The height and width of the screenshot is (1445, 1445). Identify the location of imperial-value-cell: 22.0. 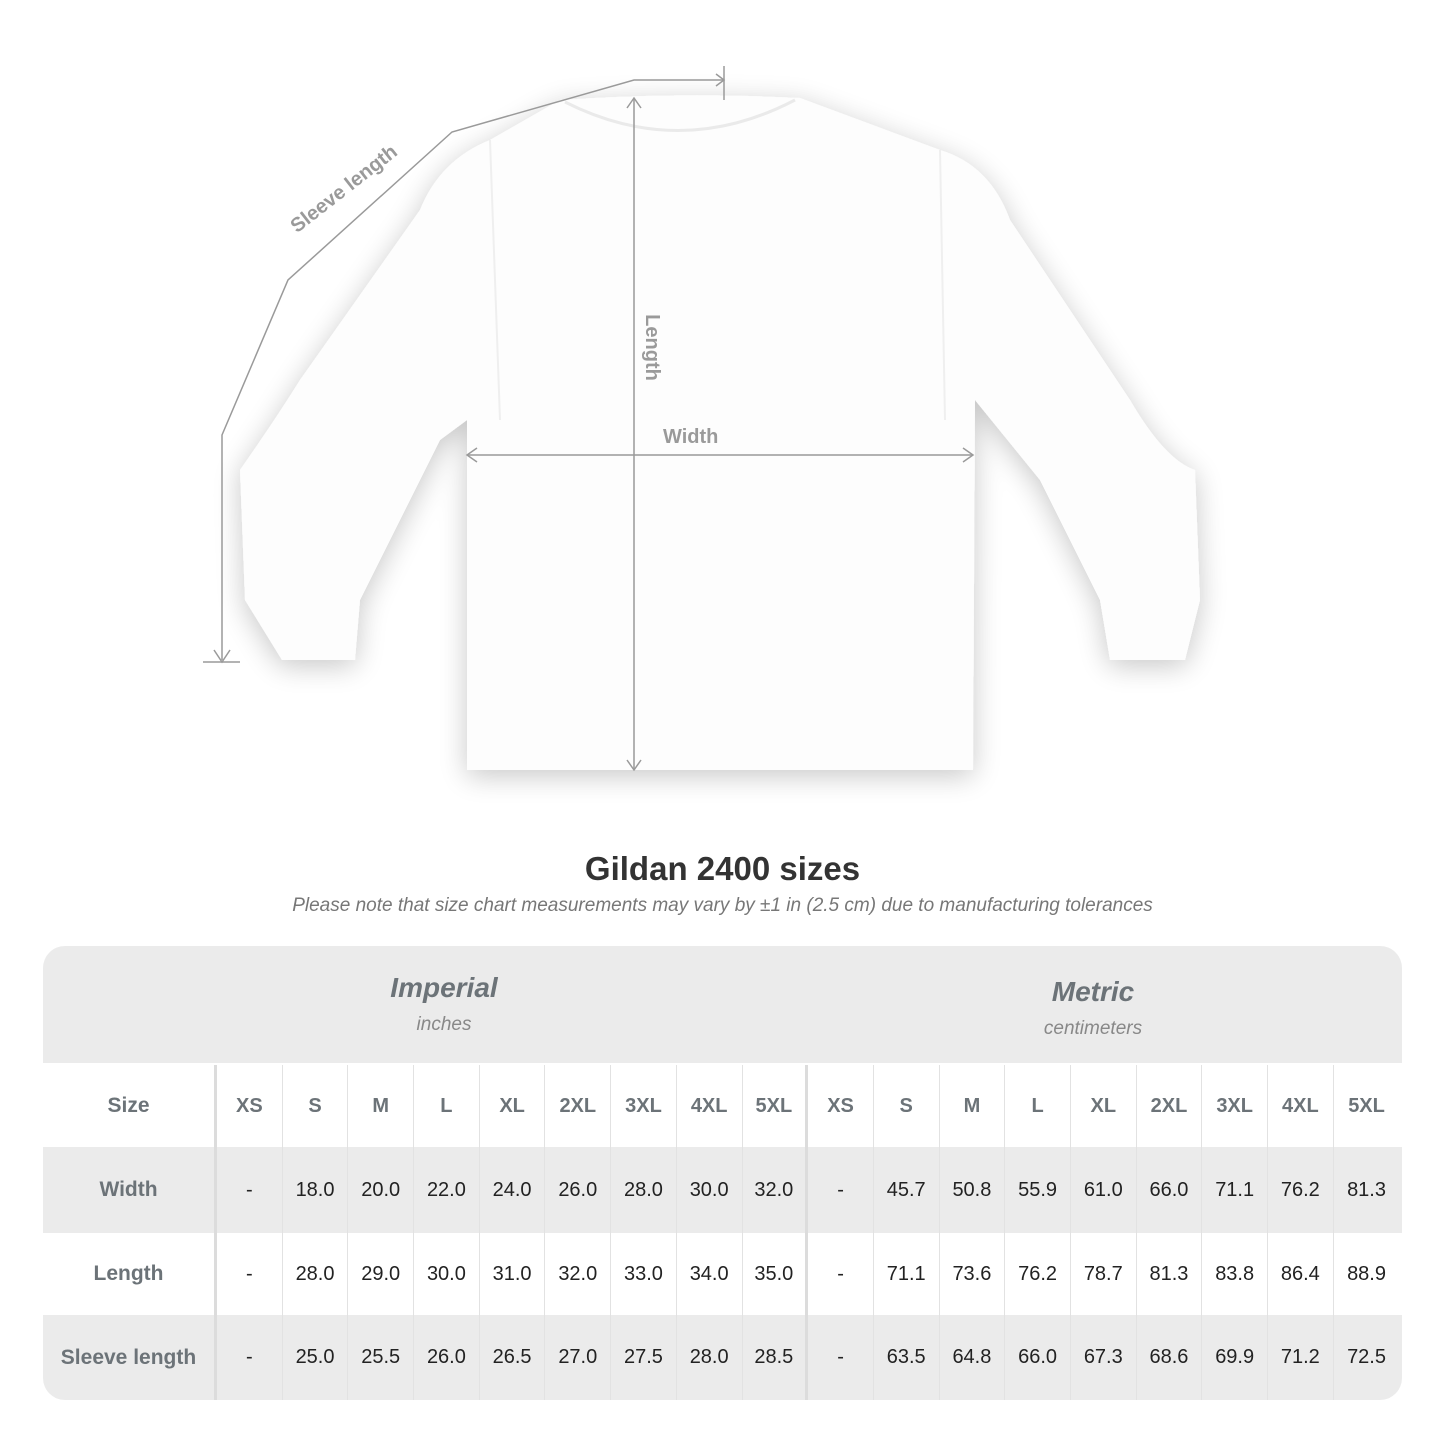
(447, 1190).